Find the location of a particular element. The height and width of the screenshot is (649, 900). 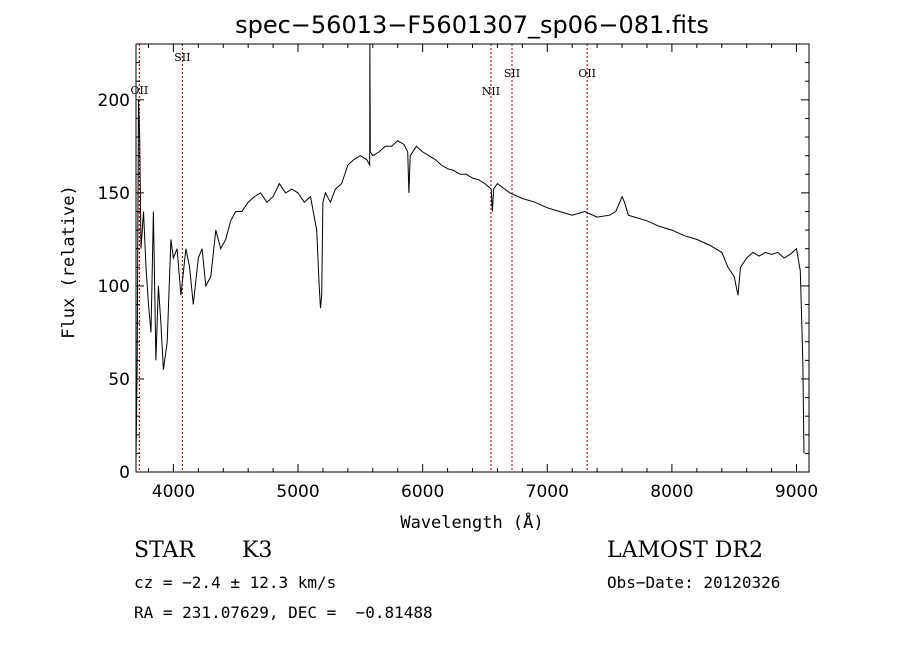

survey-name: LAMOST DR2 is located at coordinates (685, 550).